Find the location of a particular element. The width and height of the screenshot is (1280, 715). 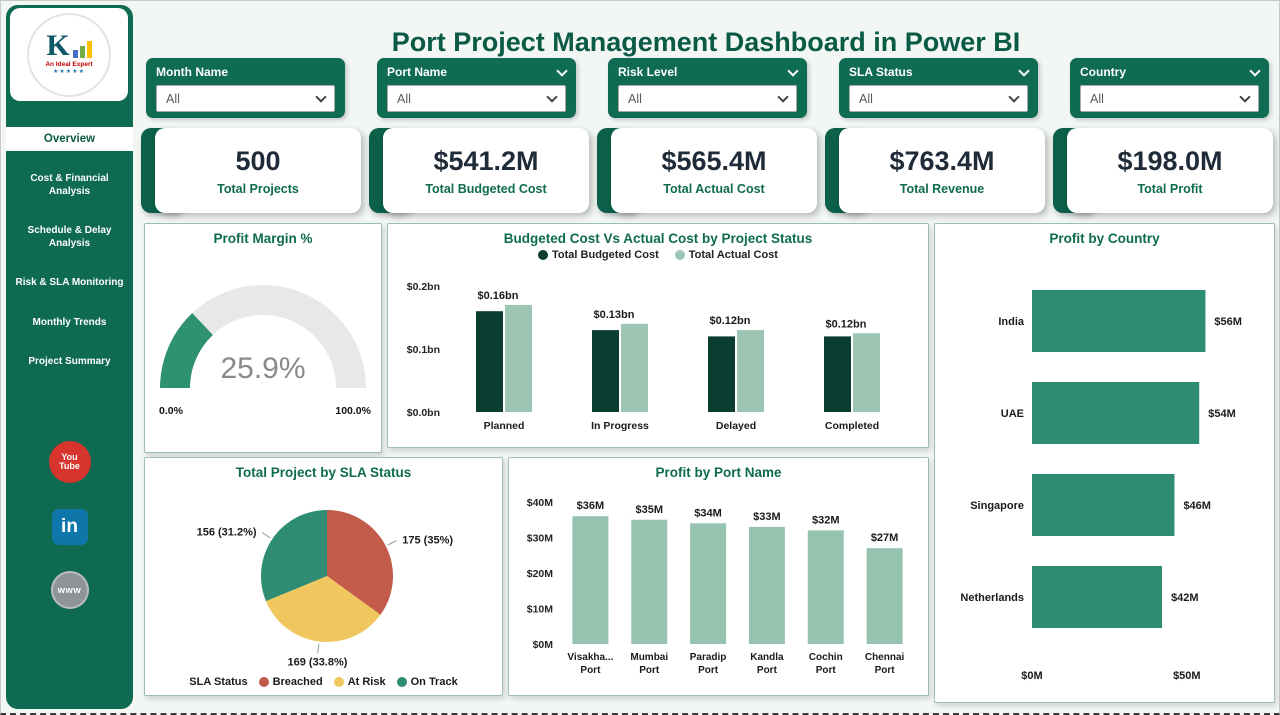

slicer-port-name: Port Name All is located at coordinates (476, 88).